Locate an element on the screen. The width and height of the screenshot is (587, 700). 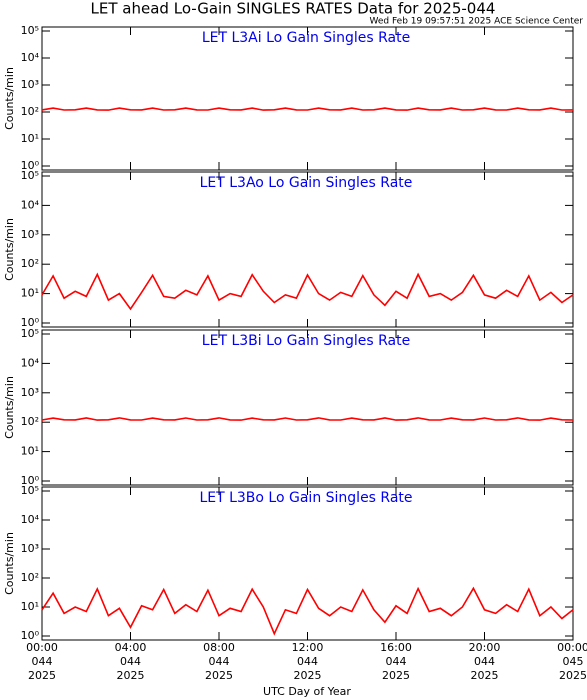
x-tick-label: 12:00 is located at coordinates (308, 647).